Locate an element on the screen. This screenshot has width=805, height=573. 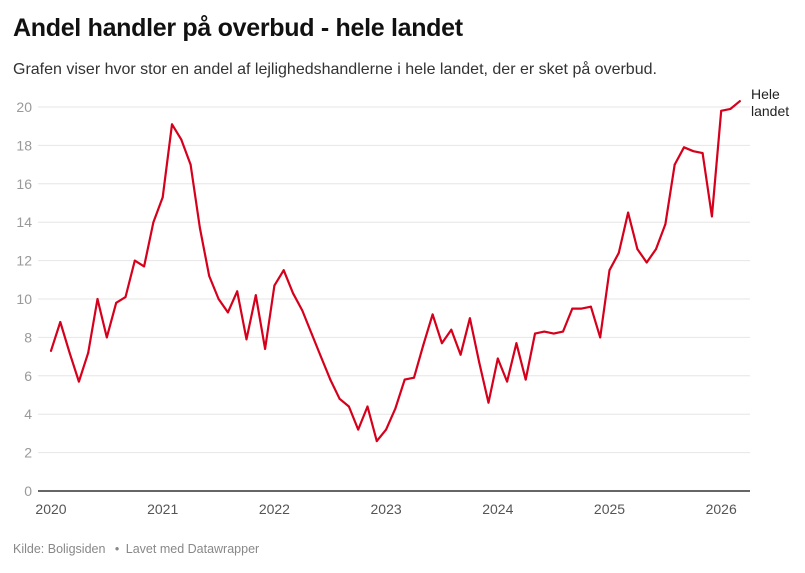
y-tick-label: 4 is located at coordinates (28, 414).